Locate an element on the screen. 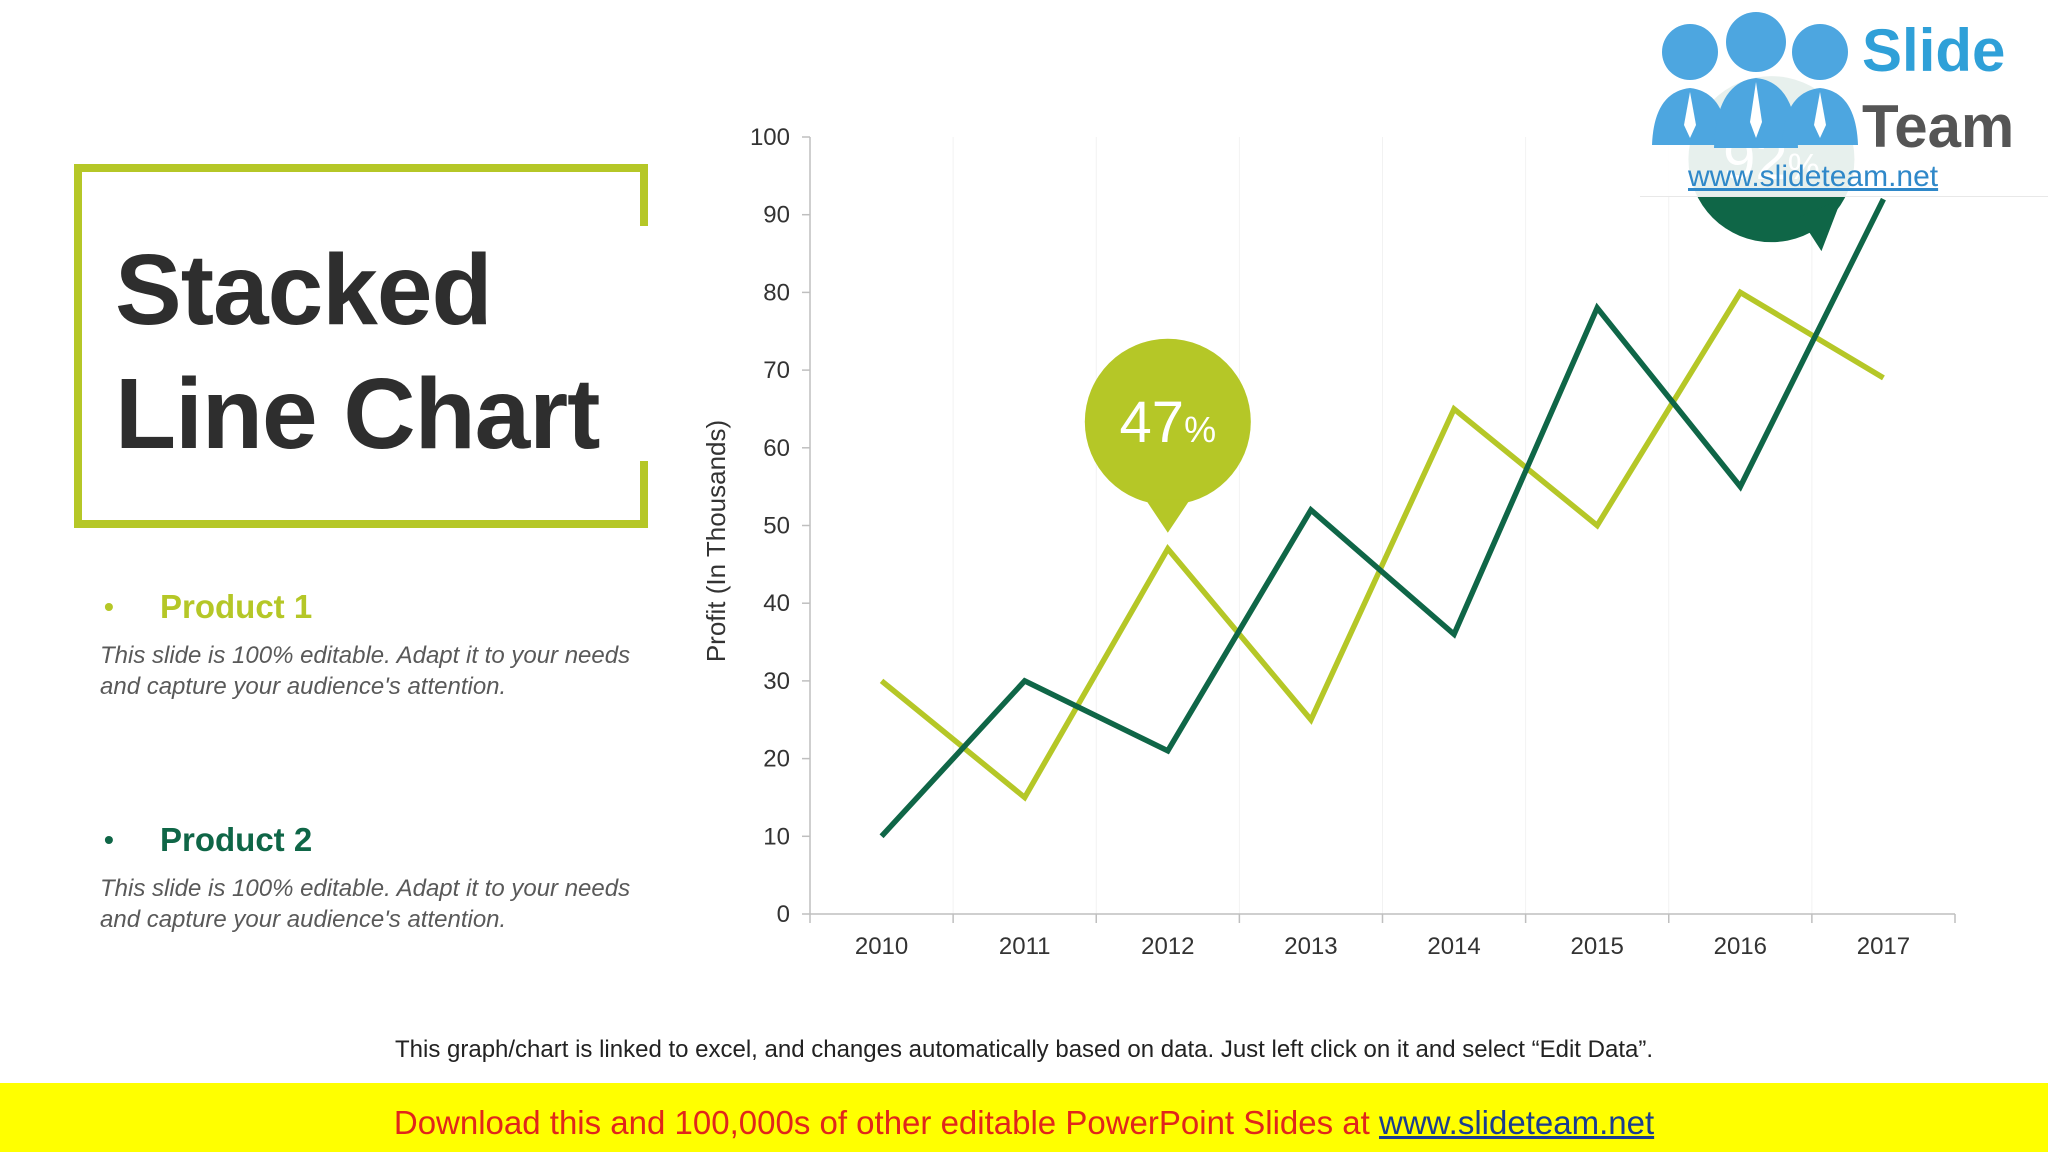 This screenshot has height=1163, width=2048. y-axis-label: Profit (In Thousands) is located at coordinates (716, 541).